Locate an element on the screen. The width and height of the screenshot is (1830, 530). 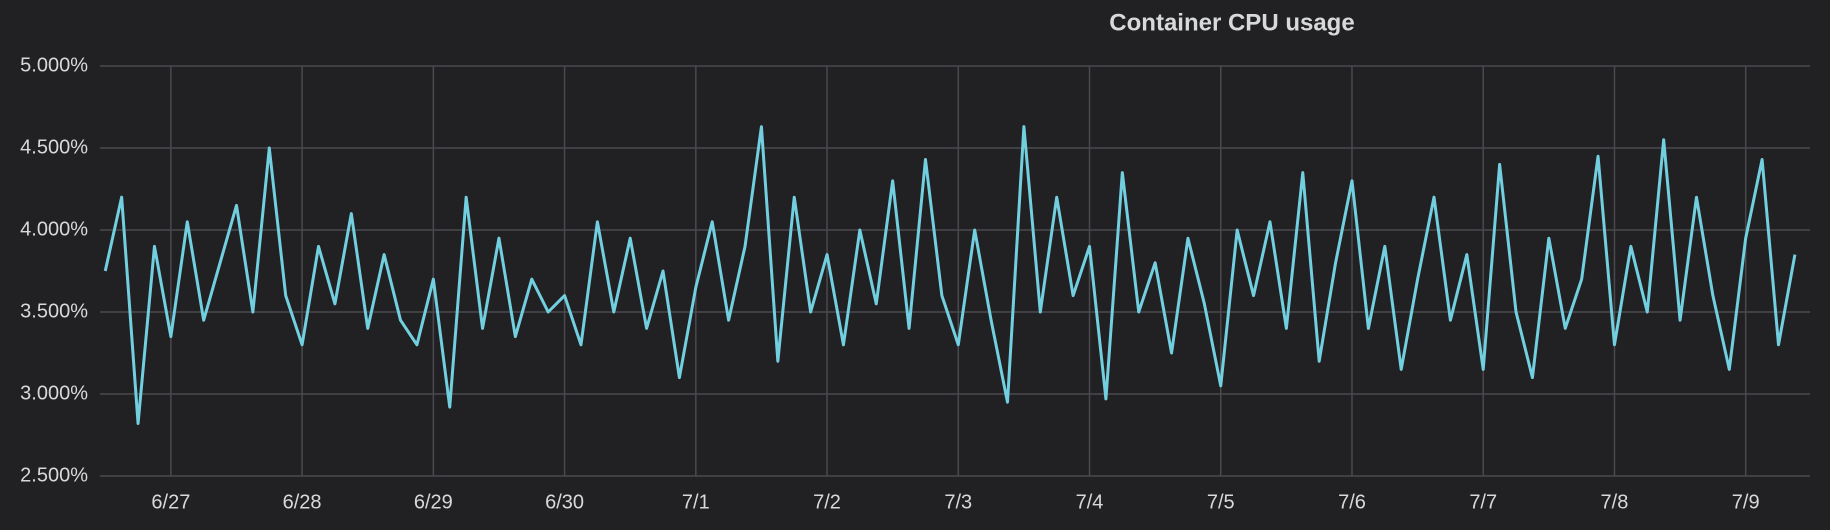
y-tick-label: 3.500% is located at coordinates (54, 311).